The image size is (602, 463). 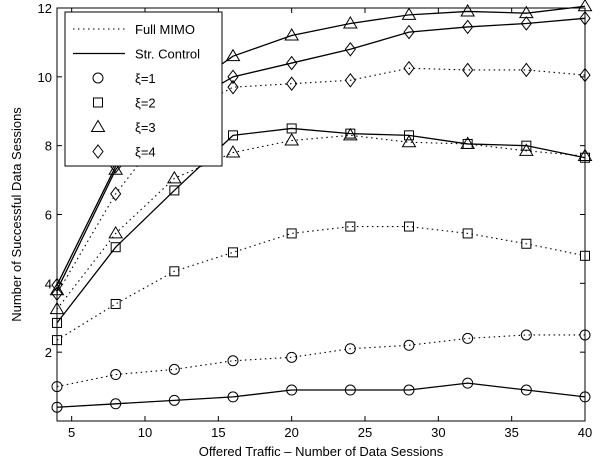 I want to click on y-tick-label: 10, so click(x=45, y=77).